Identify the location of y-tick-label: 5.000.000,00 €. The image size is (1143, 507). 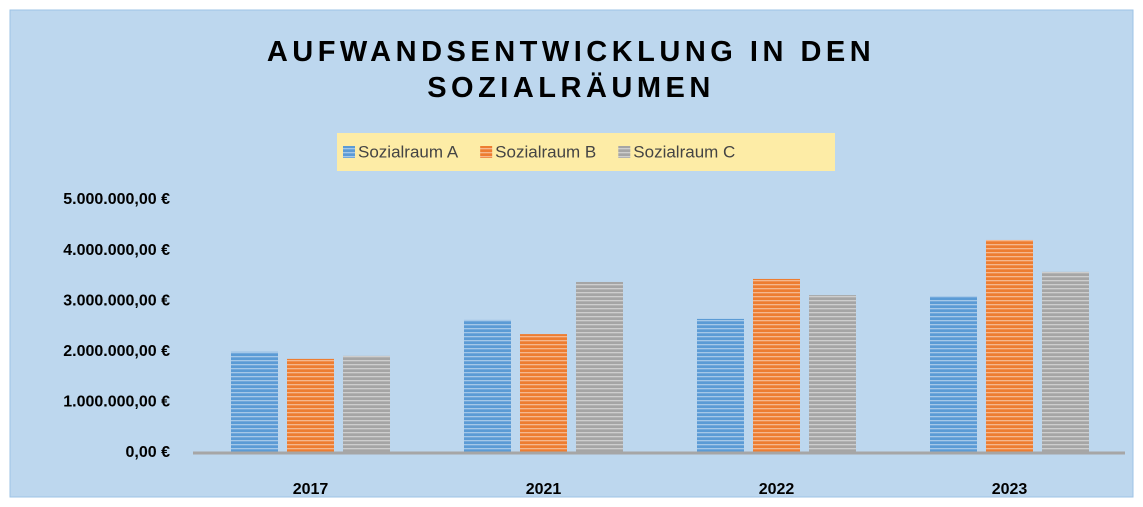
(116, 199).